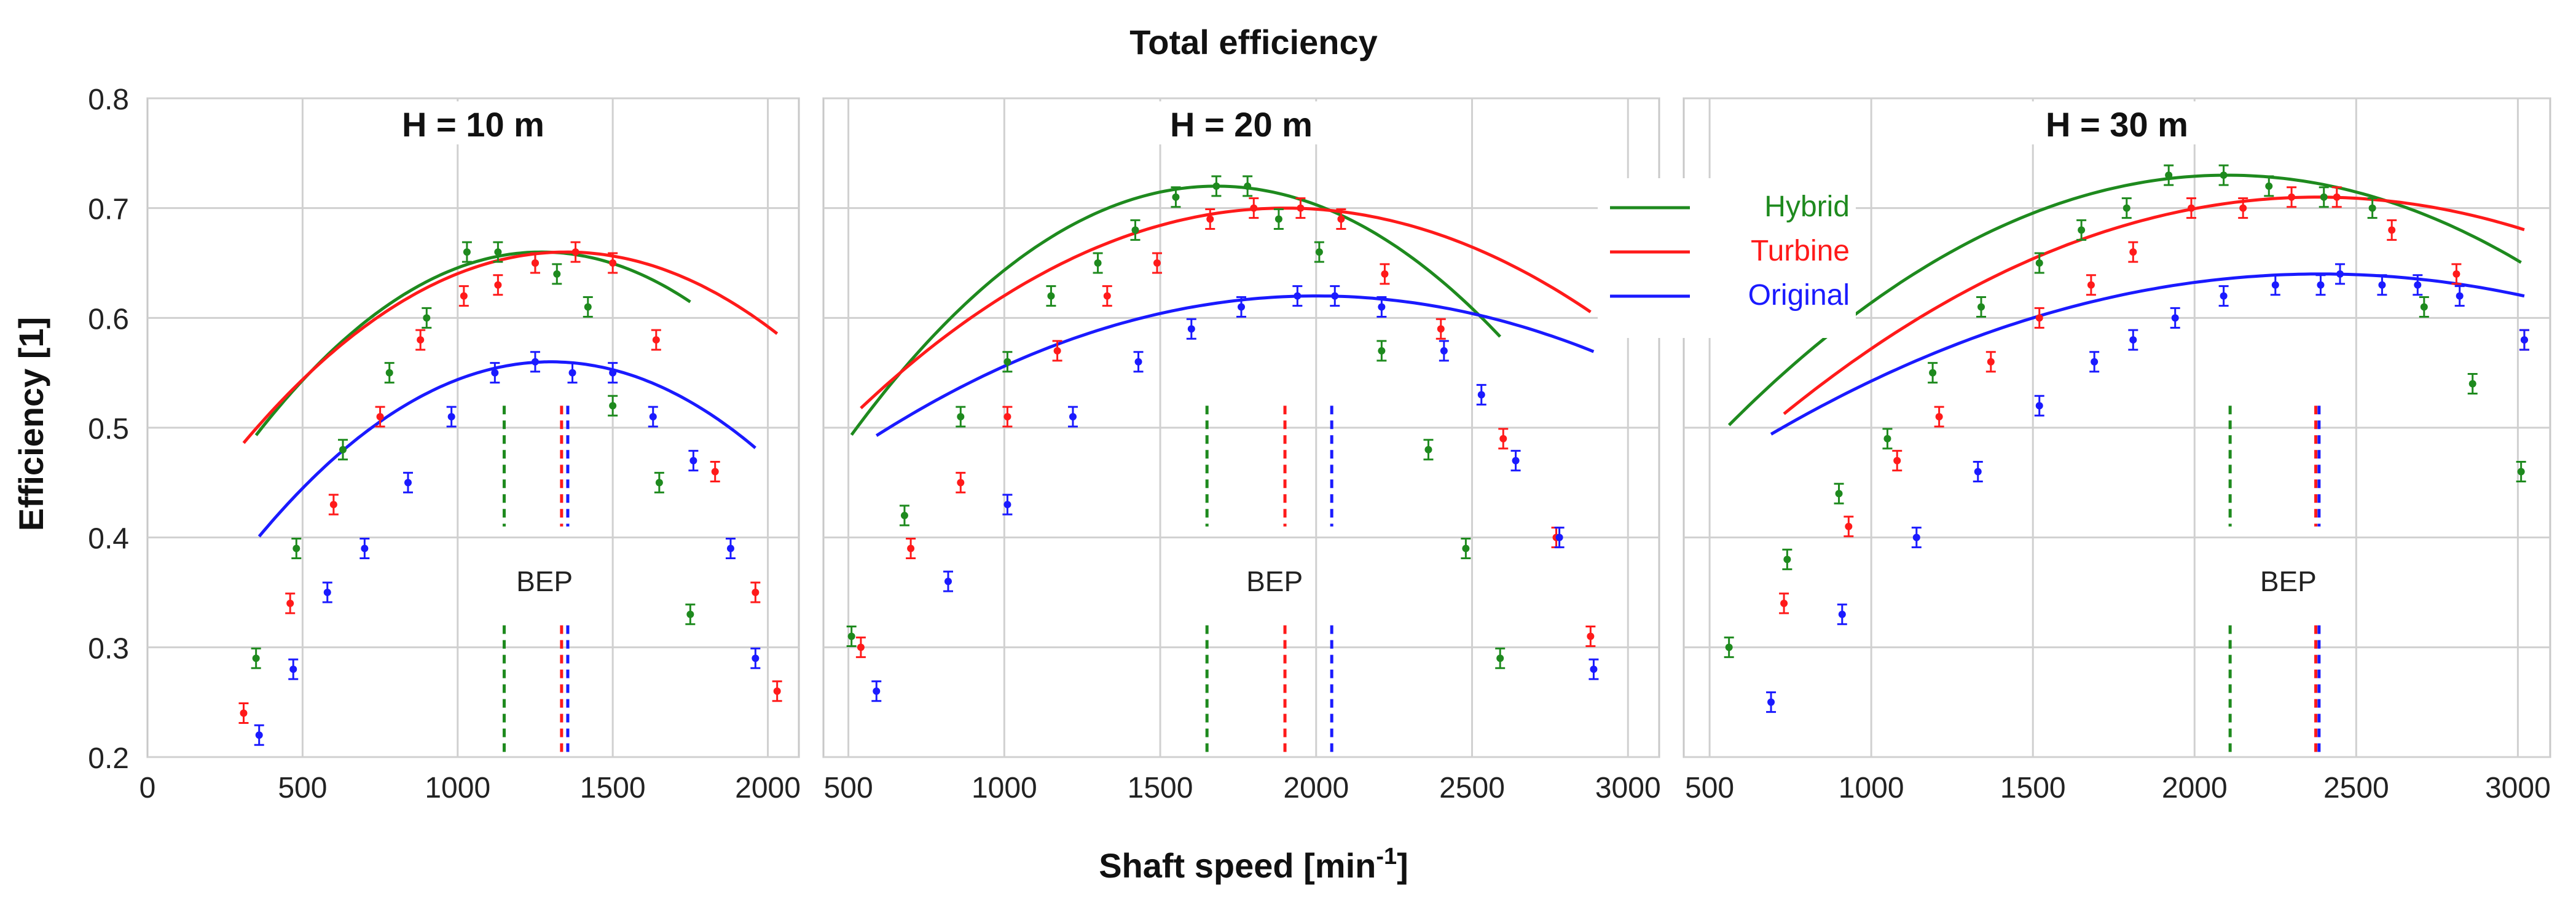 The width and height of the screenshot is (2576, 907). I want to click on panel-title: H = 30 m, so click(2117, 124).